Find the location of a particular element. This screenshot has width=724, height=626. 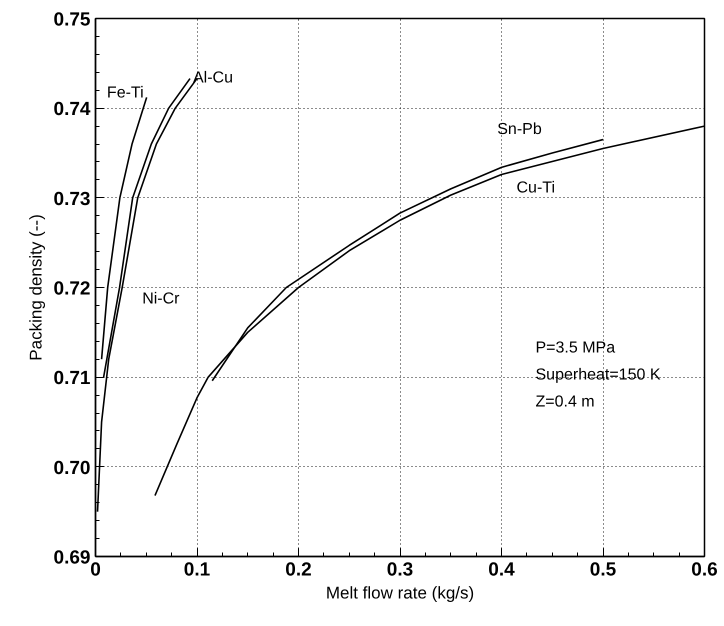

series-label: Cu-Ti is located at coordinates (536, 188).